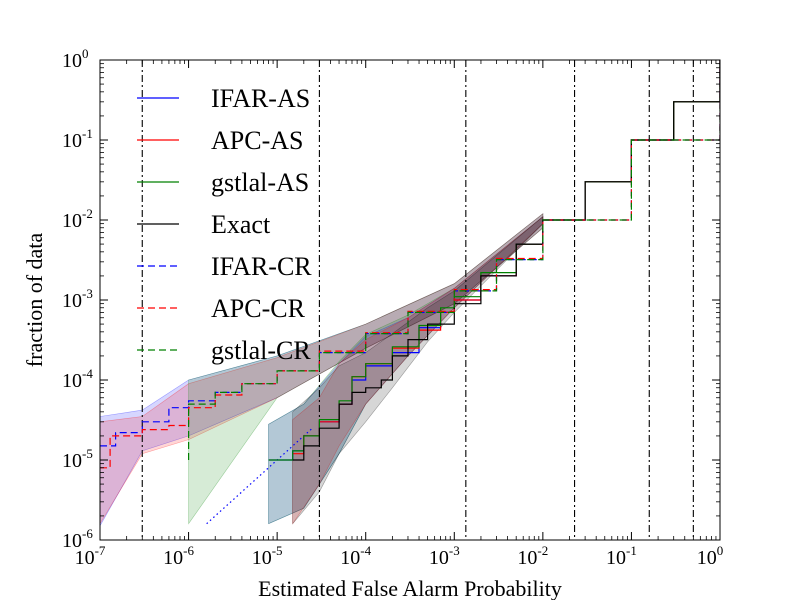 Image resolution: width=800 pixels, height=600 pixels. Describe the element at coordinates (87, 533) in the screenshot. I see `y-tick-exponent: -6` at that location.